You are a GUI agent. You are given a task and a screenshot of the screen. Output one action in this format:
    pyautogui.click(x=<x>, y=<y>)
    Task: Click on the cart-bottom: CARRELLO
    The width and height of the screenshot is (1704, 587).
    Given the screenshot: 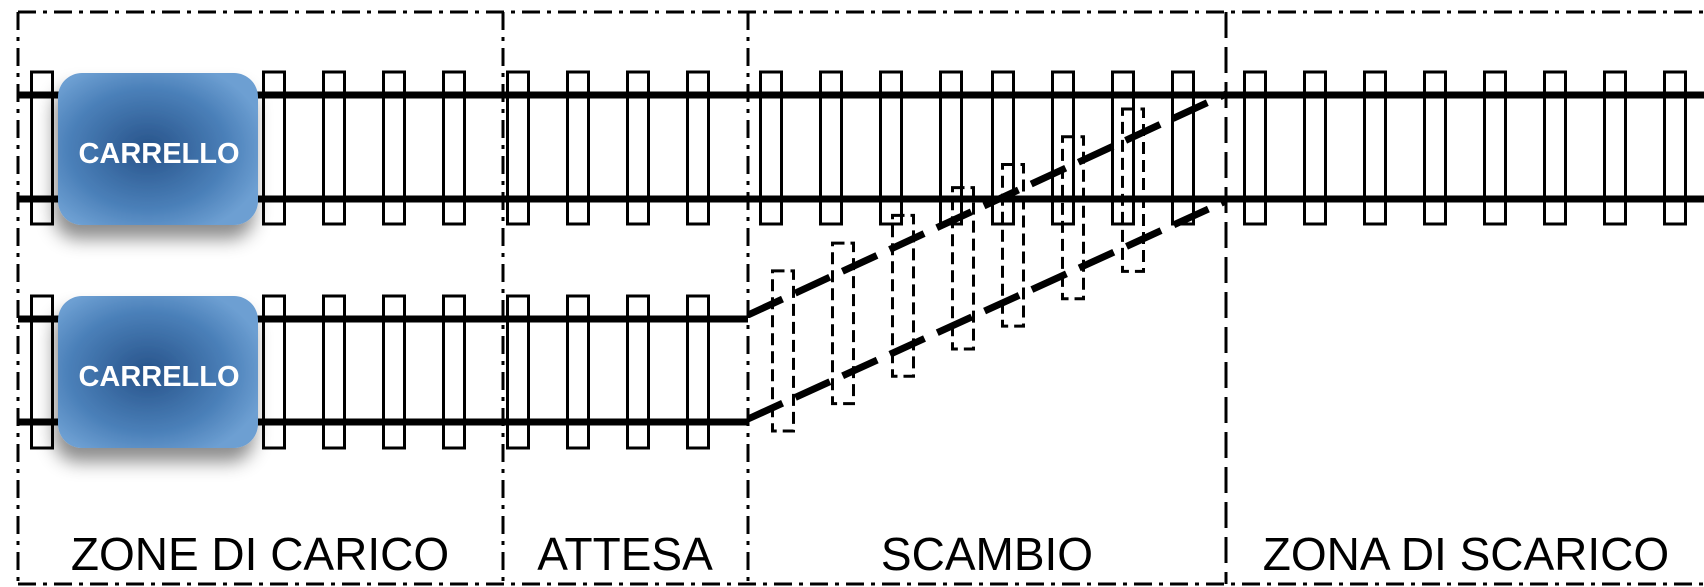 What is the action you would take?
    pyautogui.click(x=158, y=372)
    